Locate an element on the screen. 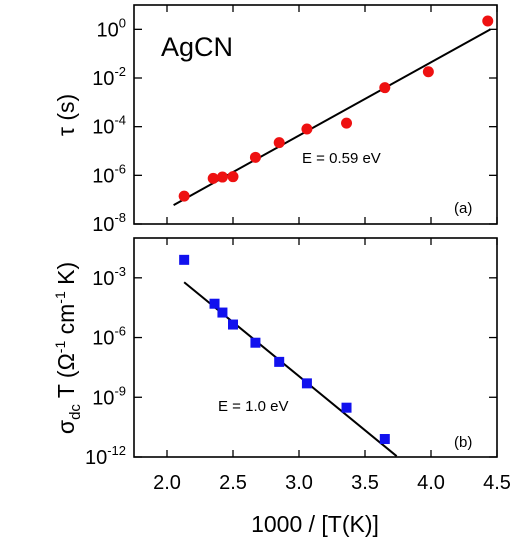  panel-a-y-tick-exp-3: -6 is located at coordinates (120, 168).